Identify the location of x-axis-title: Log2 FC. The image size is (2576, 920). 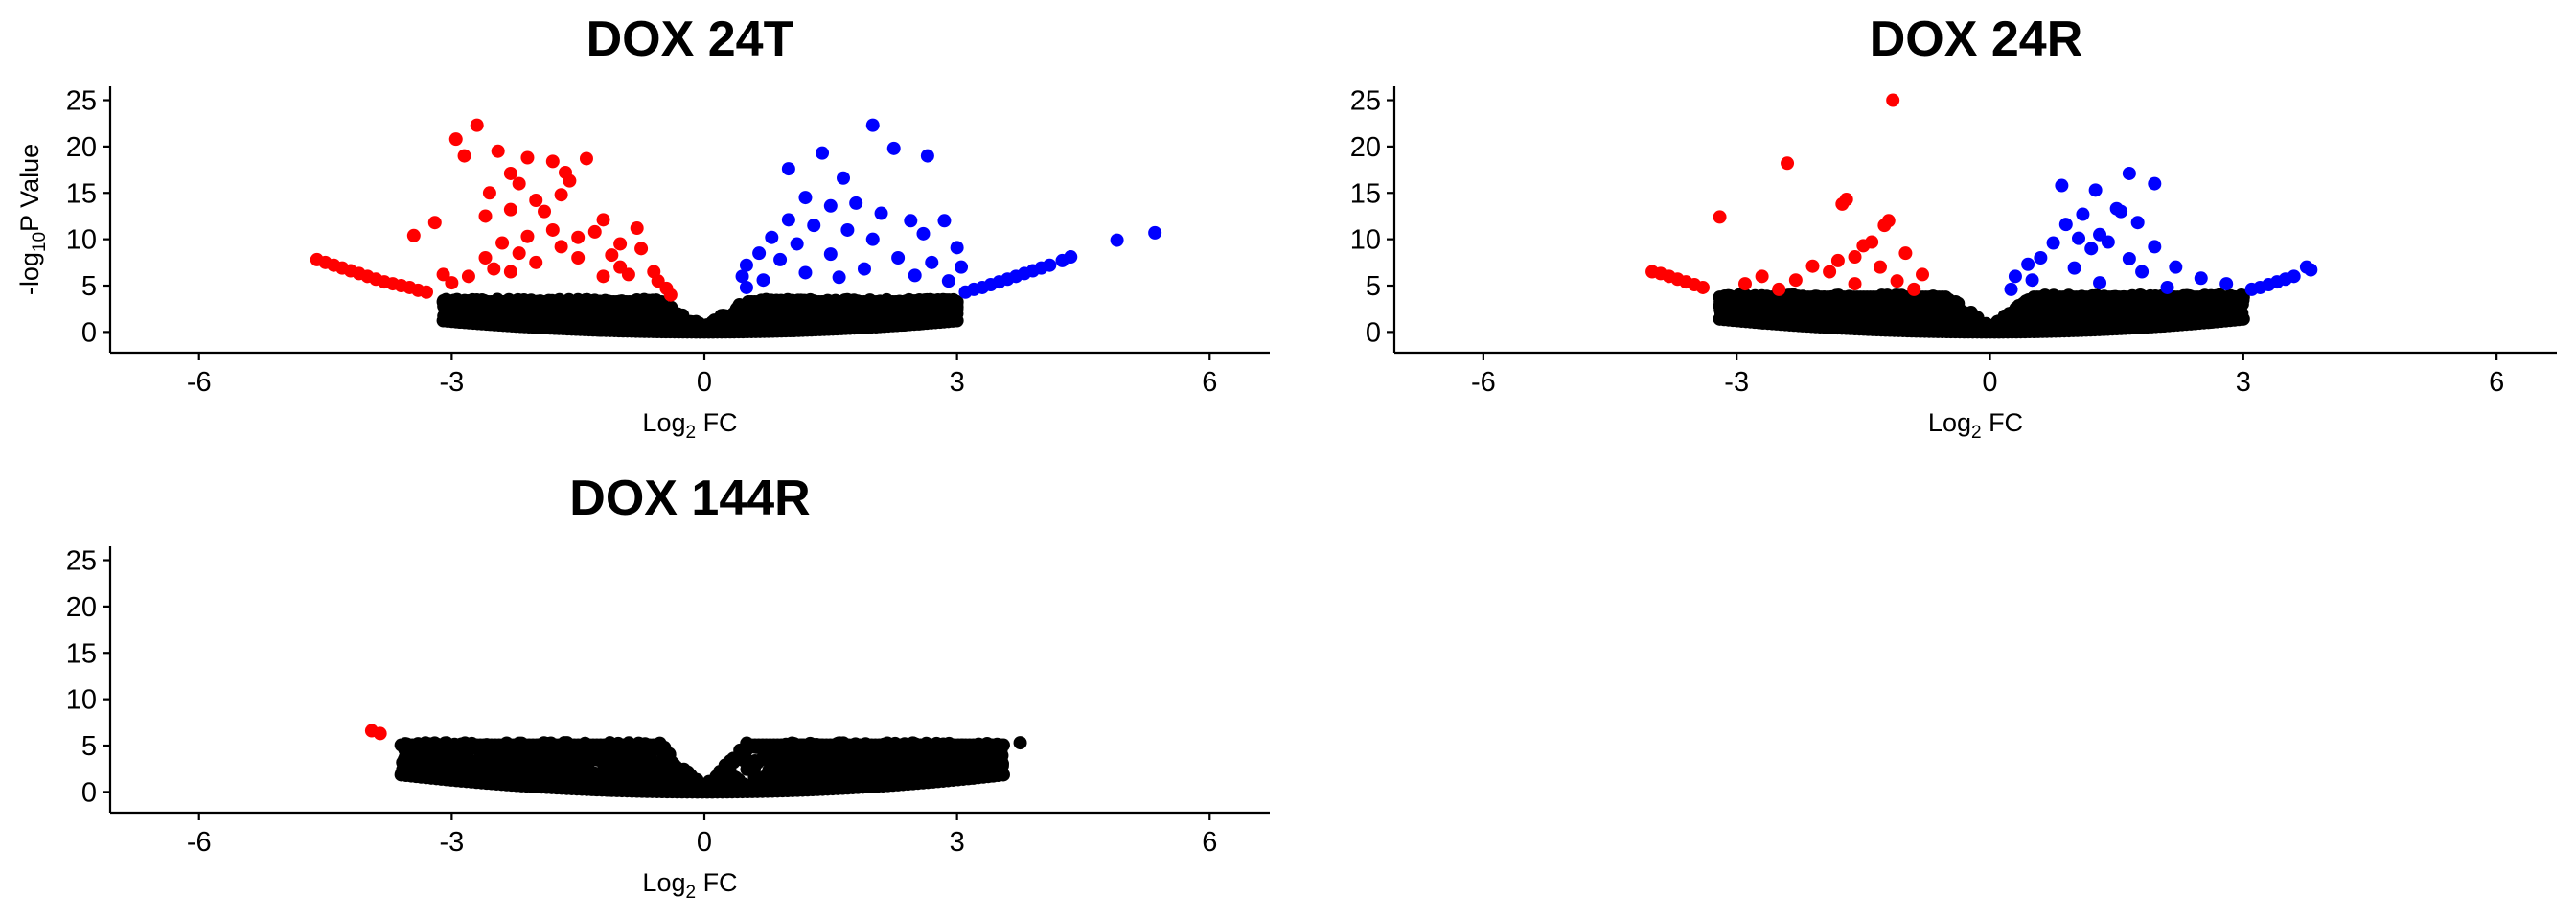
(1975, 425).